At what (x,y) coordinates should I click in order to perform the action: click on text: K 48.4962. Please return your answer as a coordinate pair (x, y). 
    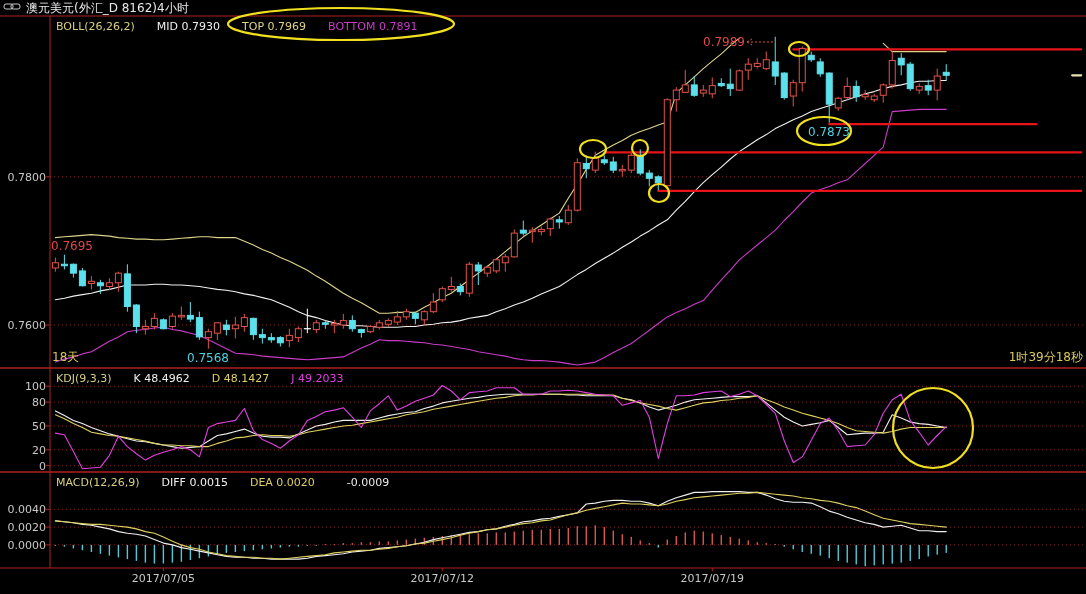
    Looking at the image, I should click on (161, 378).